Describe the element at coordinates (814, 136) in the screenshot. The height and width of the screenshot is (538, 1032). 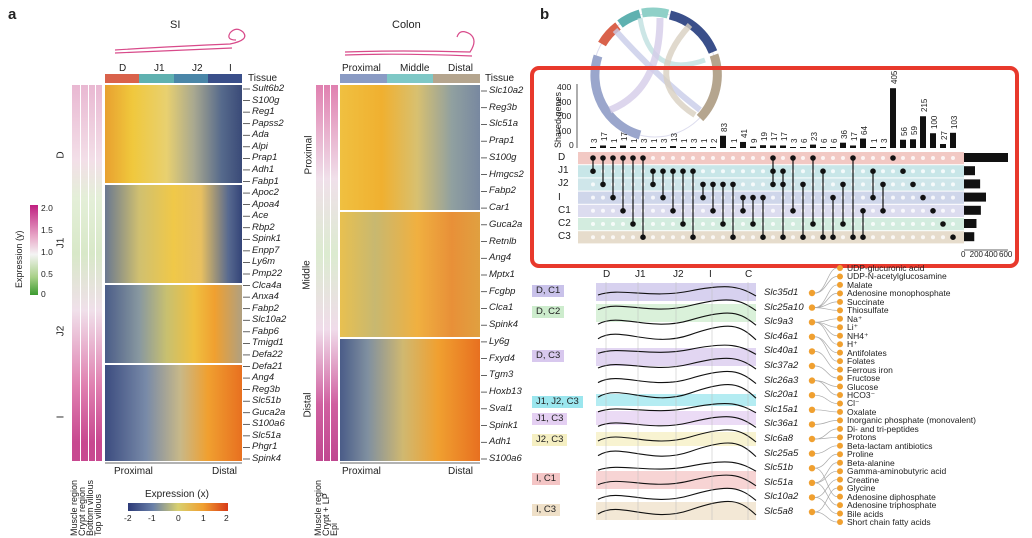
I see `upset-bar-label: 23` at that location.